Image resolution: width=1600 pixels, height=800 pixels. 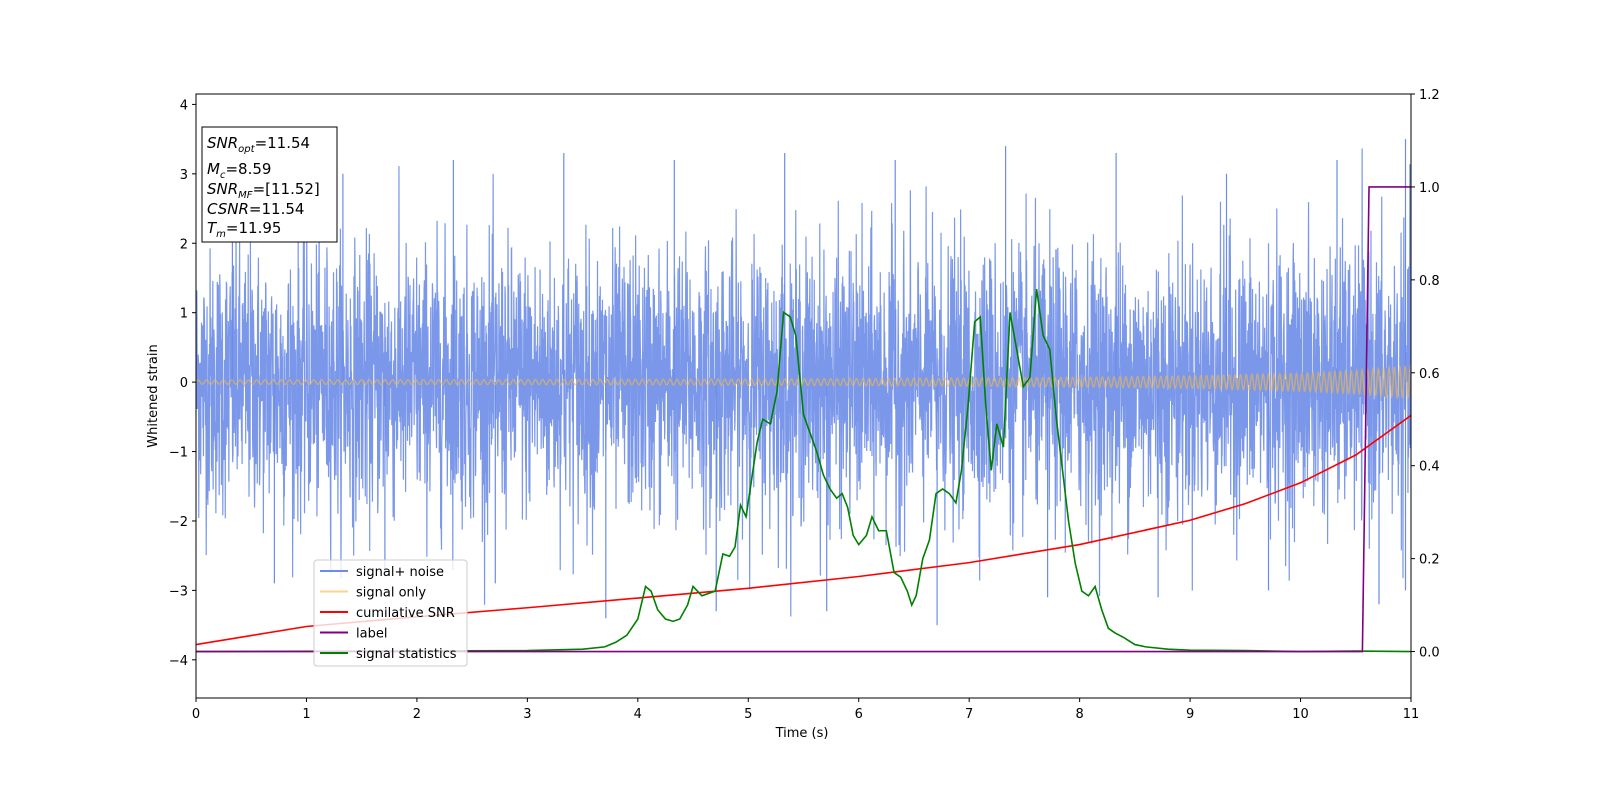 What do you see at coordinates (1411, 714) in the screenshot?
I see `x-tick-label: 11` at bounding box center [1411, 714].